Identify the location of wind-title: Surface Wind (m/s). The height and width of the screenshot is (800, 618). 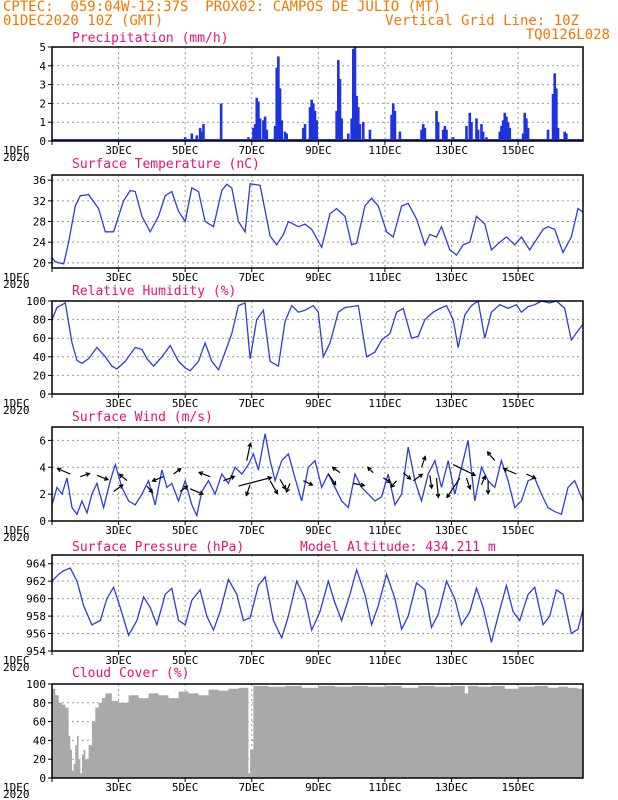
(142, 417).